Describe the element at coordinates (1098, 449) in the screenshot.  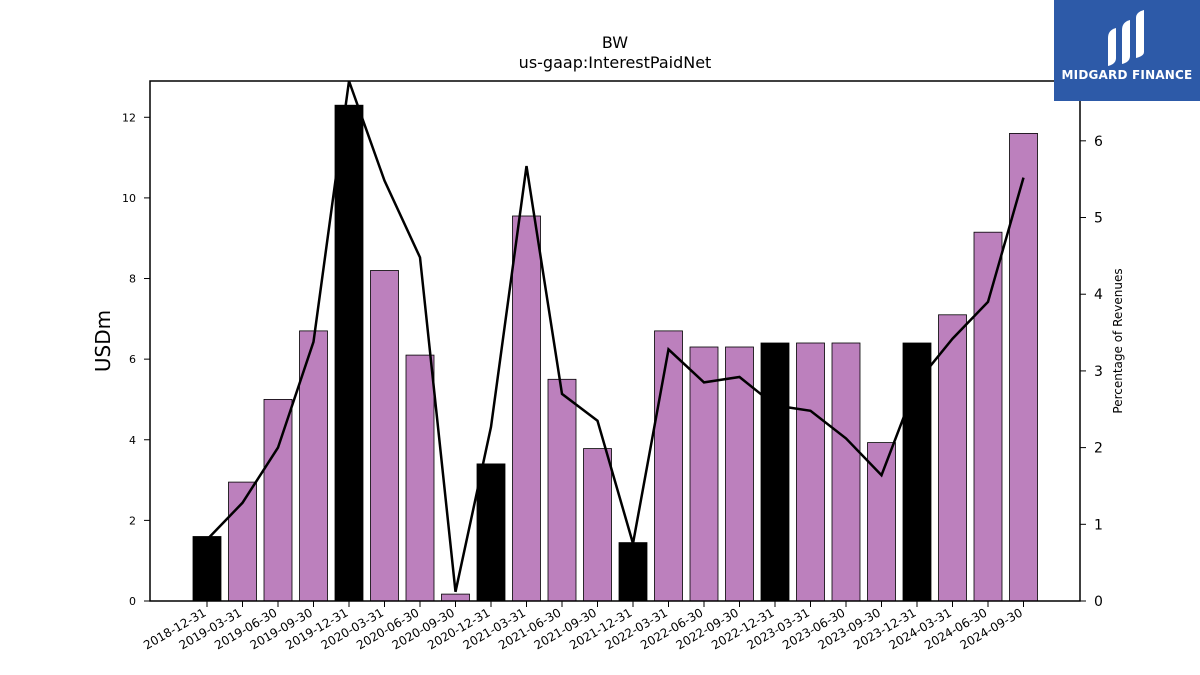
I see `y2-tick-label: 2` at that location.